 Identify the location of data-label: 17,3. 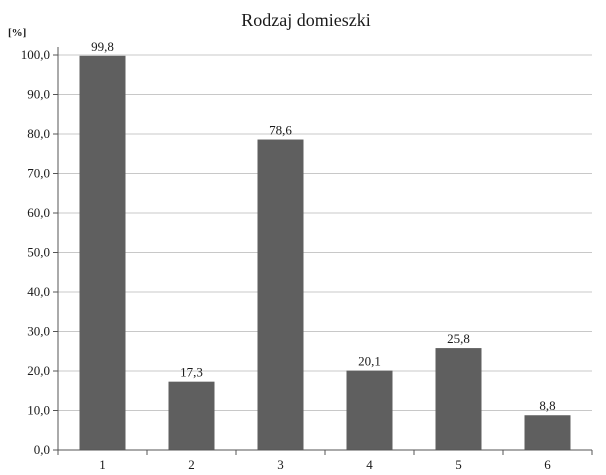
(191, 372).